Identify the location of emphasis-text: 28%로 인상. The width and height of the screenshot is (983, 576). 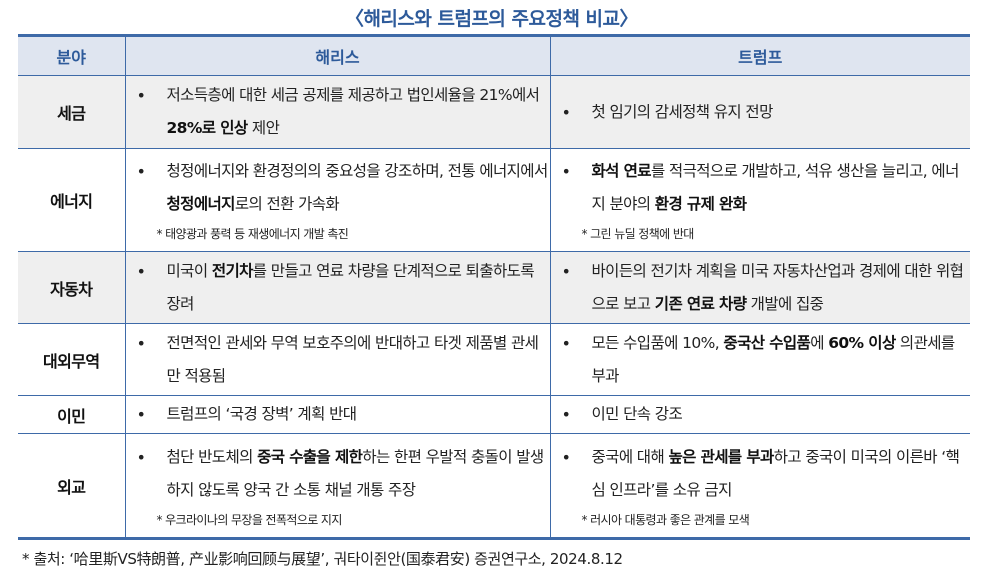
(207, 128).